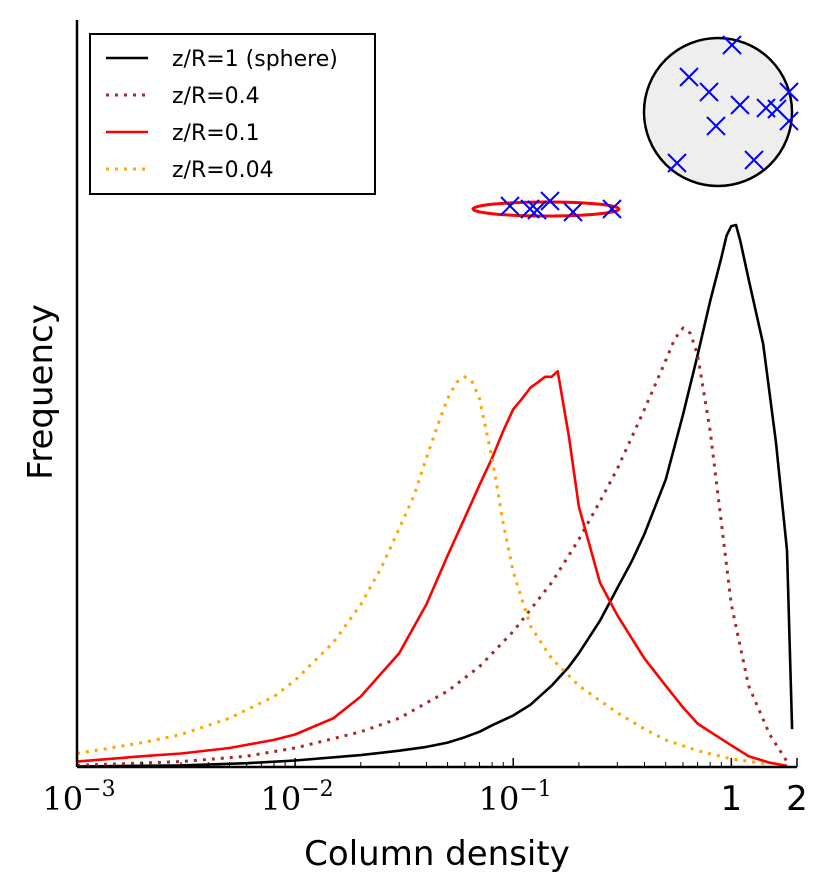 The height and width of the screenshot is (896, 830). Describe the element at coordinates (41, 392) in the screenshot. I see `y-axis-label: Frequency` at that location.